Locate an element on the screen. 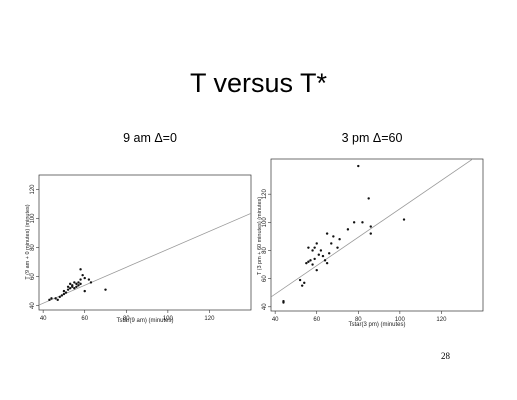 This screenshot has height=400, width=517. slide-title: T versus T* is located at coordinates (258, 83).